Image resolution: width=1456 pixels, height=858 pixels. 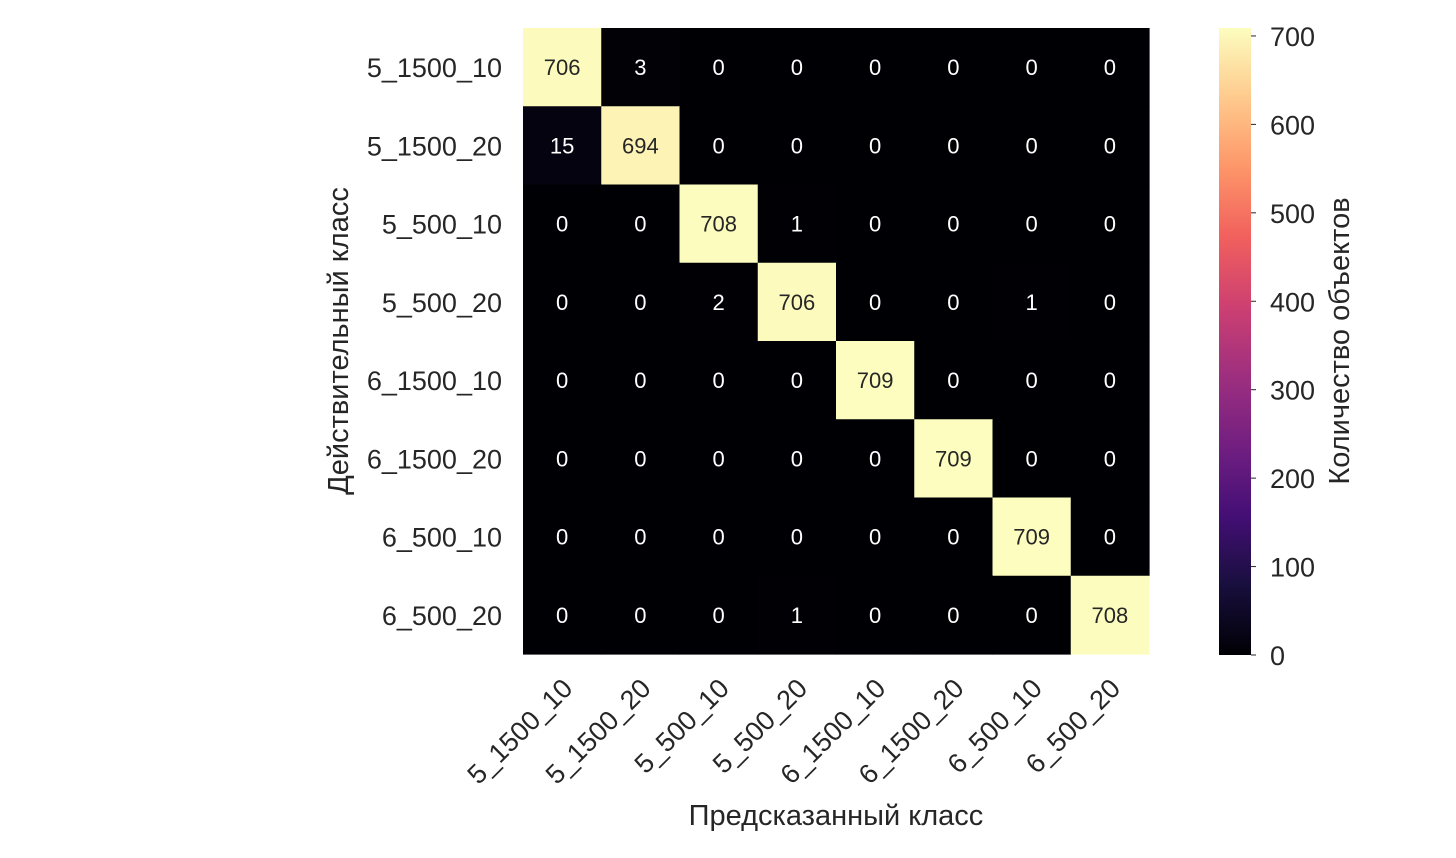 What do you see at coordinates (434, 459) in the screenshot?
I see `y-tick-label: 6_1500_20` at bounding box center [434, 459].